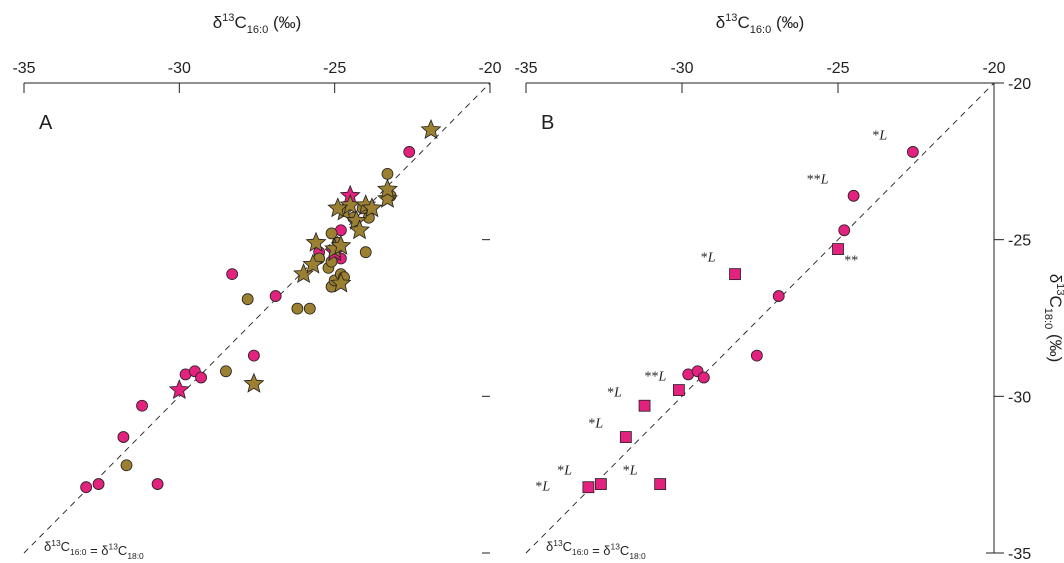 The image size is (1064, 563). I want to click on y-tick-label: -25, so click(1019, 241).